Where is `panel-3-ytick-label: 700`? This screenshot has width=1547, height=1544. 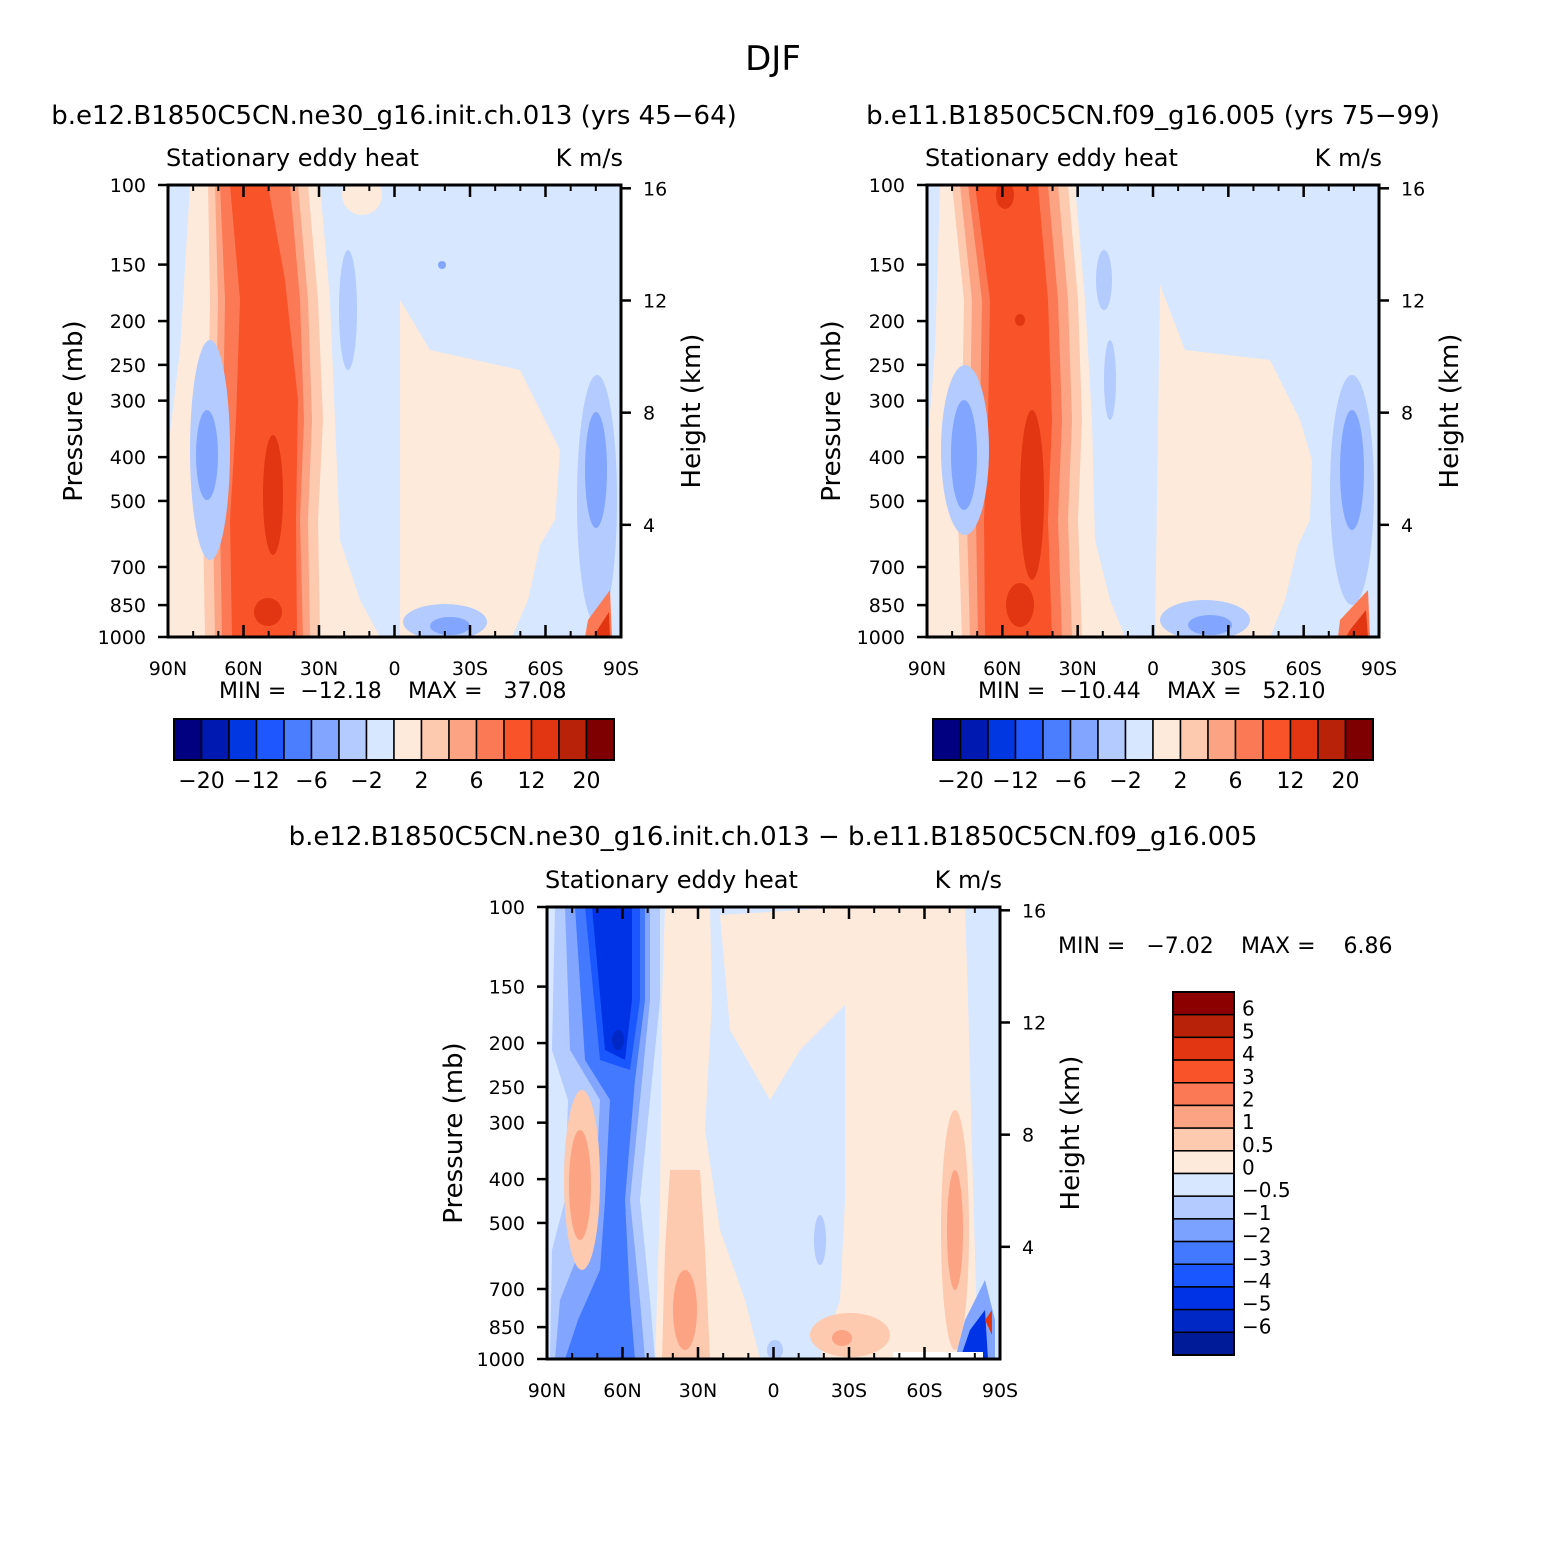 panel-3-ytick-label: 700 is located at coordinates (507, 1290).